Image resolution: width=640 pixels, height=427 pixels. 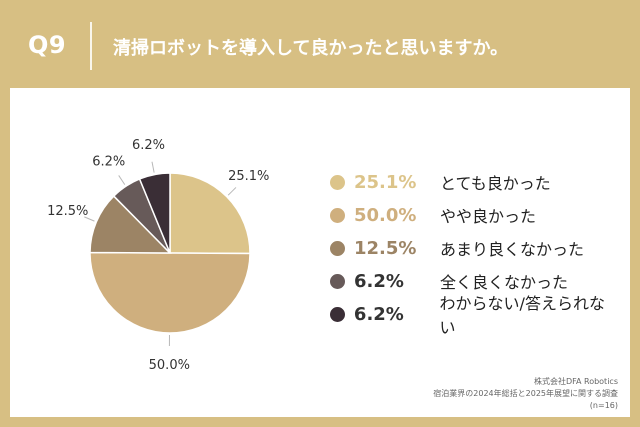 I want to click on legend-item: 6.2% 全く良くなかった, so click(x=475, y=281).